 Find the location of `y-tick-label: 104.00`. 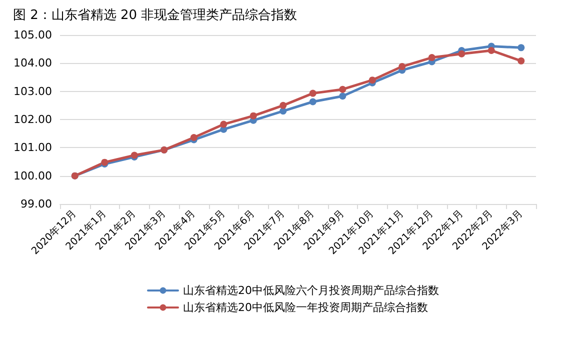

y-tick-label: 104.00 is located at coordinates (33, 63).